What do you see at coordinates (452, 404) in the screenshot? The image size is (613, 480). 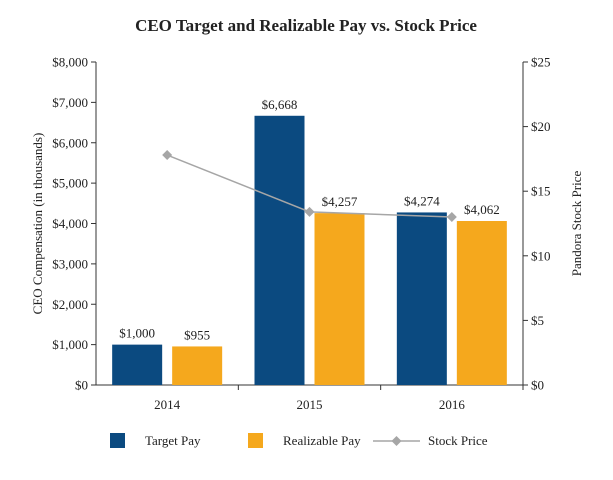 I see `x-tick-label: 2016` at bounding box center [452, 404].